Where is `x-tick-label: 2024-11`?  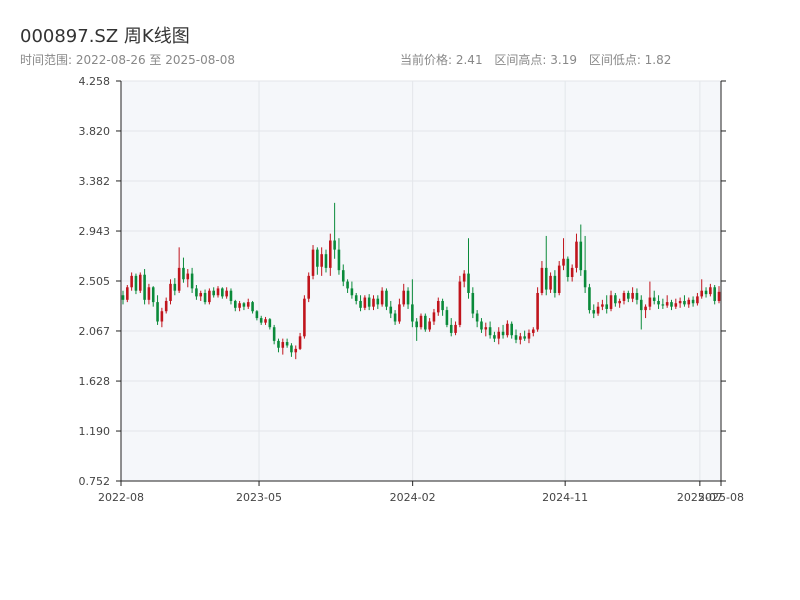
x-tick-label: 2024-11 is located at coordinates (565, 497).